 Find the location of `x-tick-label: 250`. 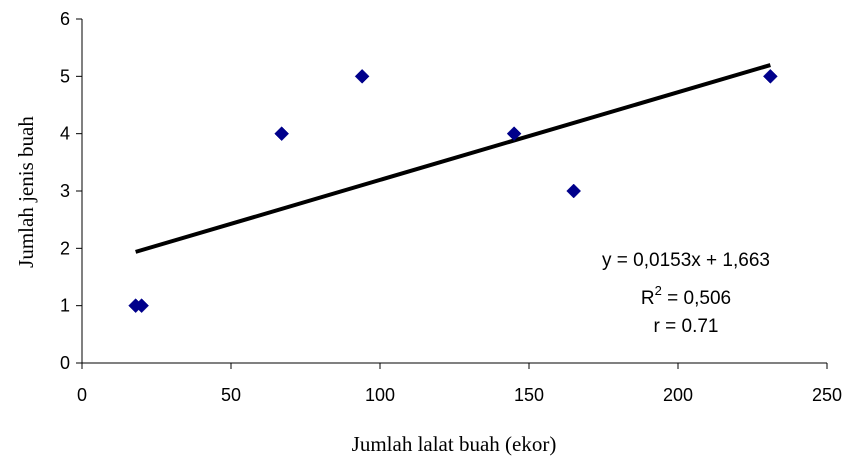

x-tick-label: 250 is located at coordinates (827, 395).